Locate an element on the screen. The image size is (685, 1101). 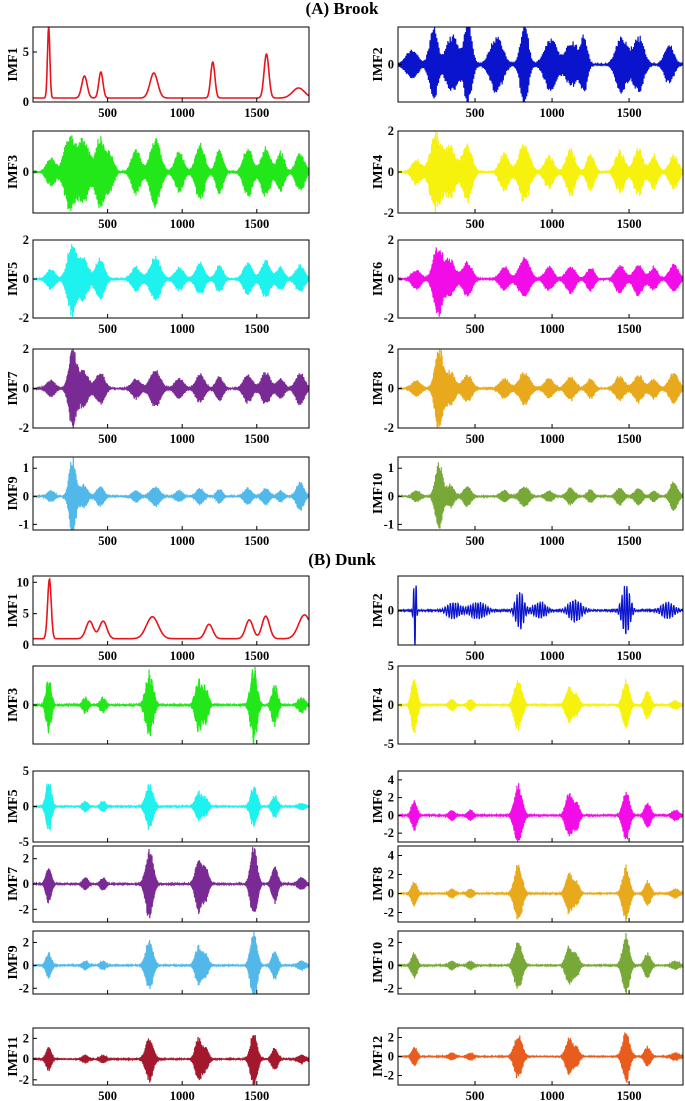
series-line-dunk-imf7 is located at coordinates (171, 883).